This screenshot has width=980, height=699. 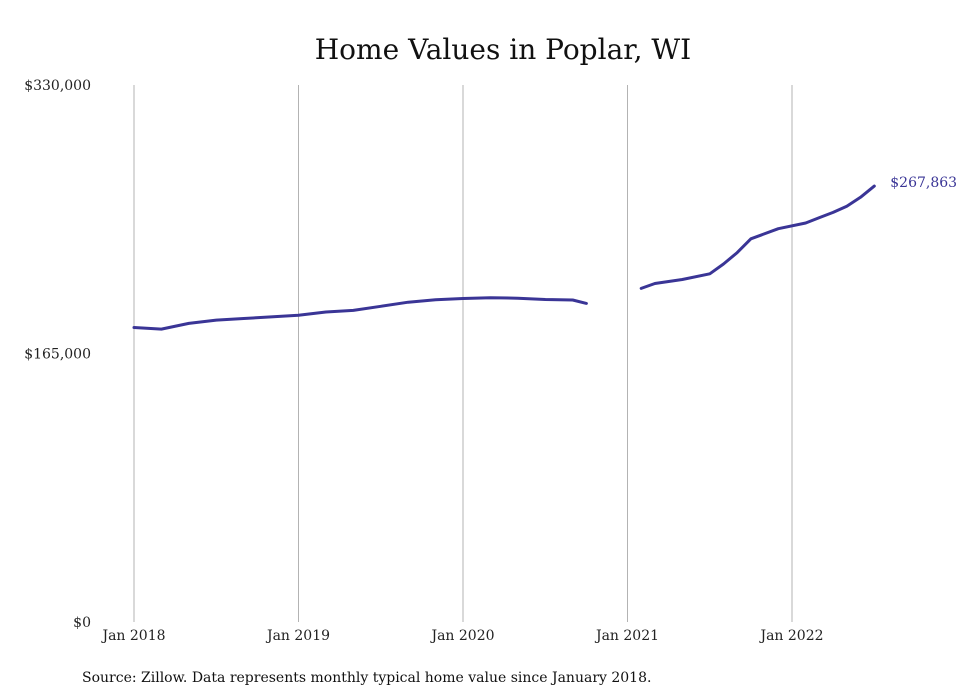 What do you see at coordinates (626, 636) in the screenshot?
I see `x-tick-label: Jan 2021` at bounding box center [626, 636].